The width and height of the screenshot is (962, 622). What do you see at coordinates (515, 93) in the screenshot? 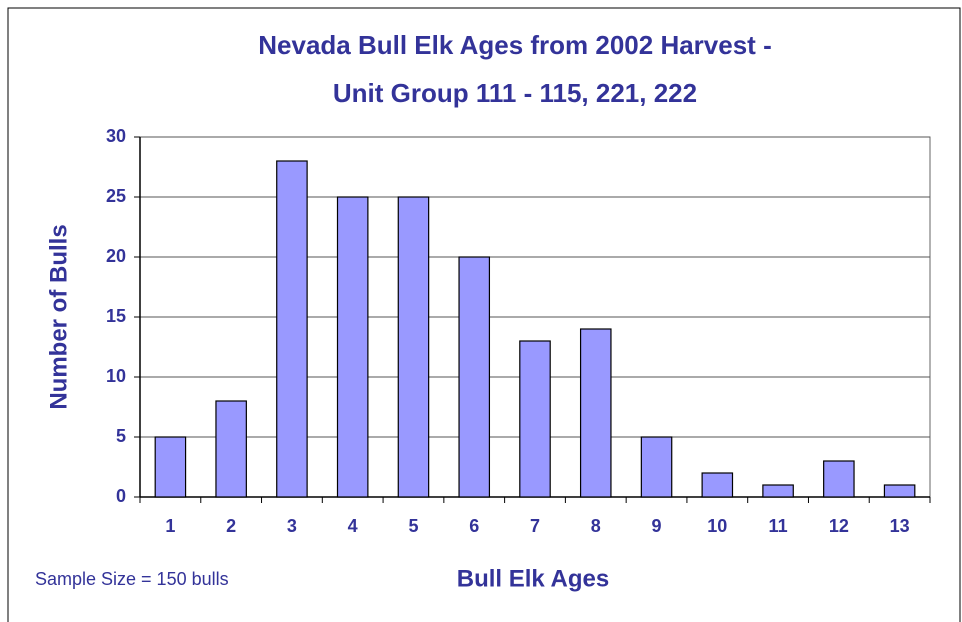
I see `chart-title: Unit Group 111 - 115, 221, 222` at bounding box center [515, 93].